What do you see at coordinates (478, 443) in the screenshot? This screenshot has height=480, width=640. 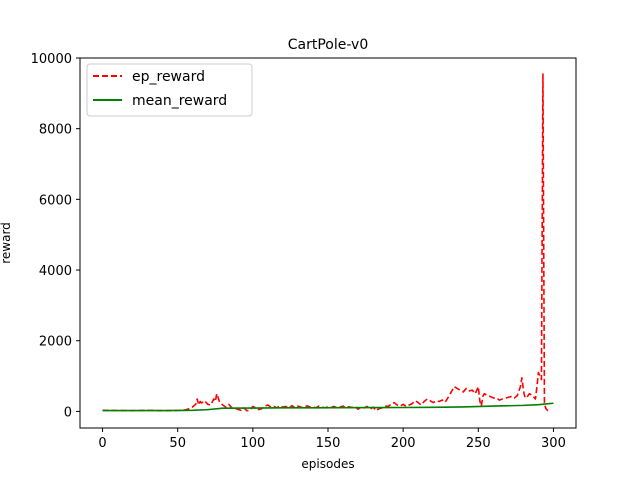 I see `x-tick-label: 250` at bounding box center [478, 443].